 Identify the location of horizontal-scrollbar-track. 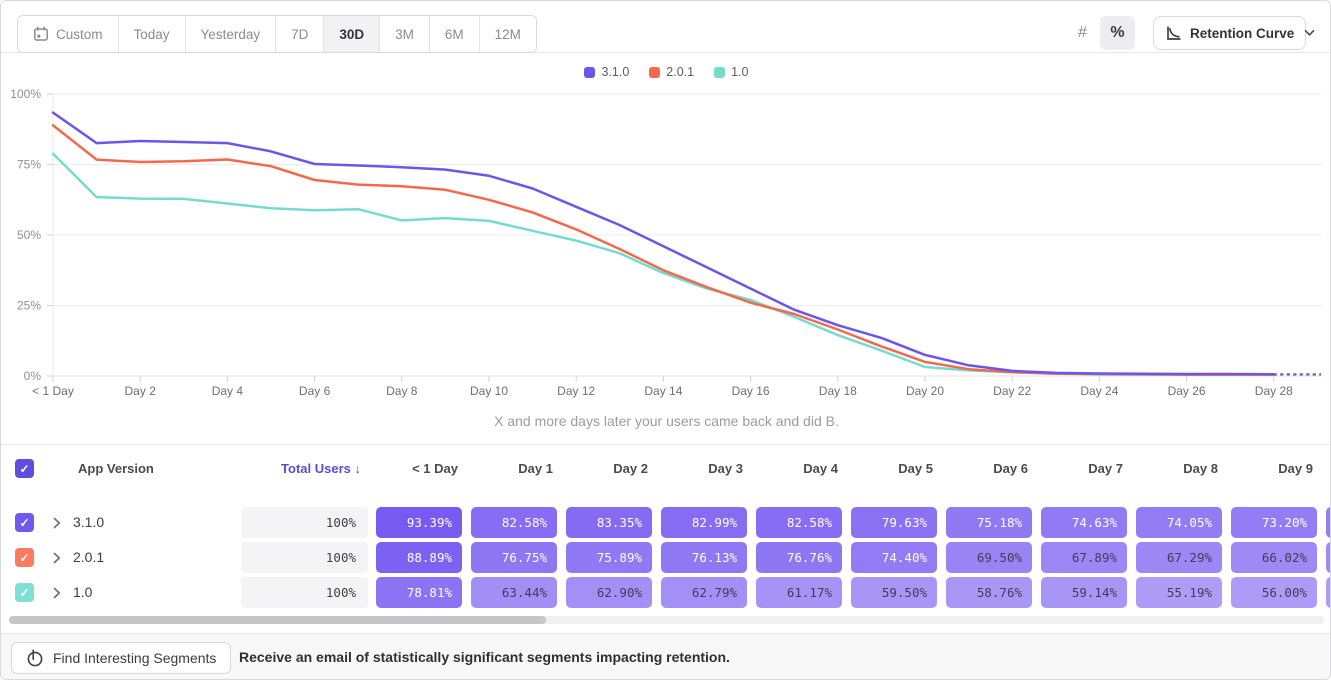
(666, 620).